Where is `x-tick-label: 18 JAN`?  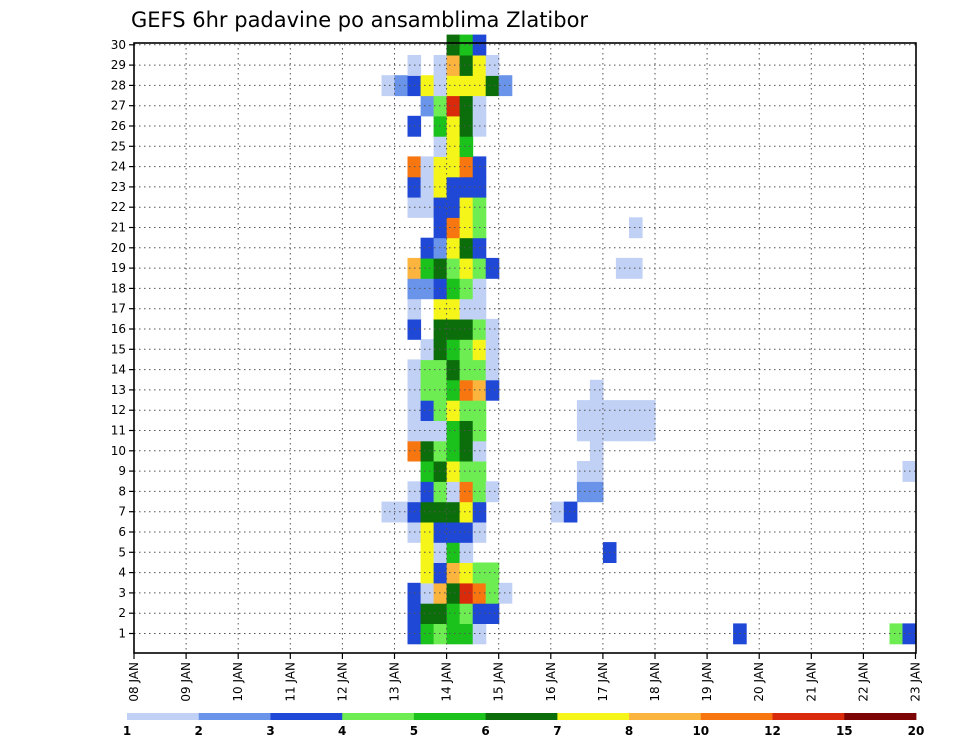
x-tick-label: 18 JAN is located at coordinates (655, 682).